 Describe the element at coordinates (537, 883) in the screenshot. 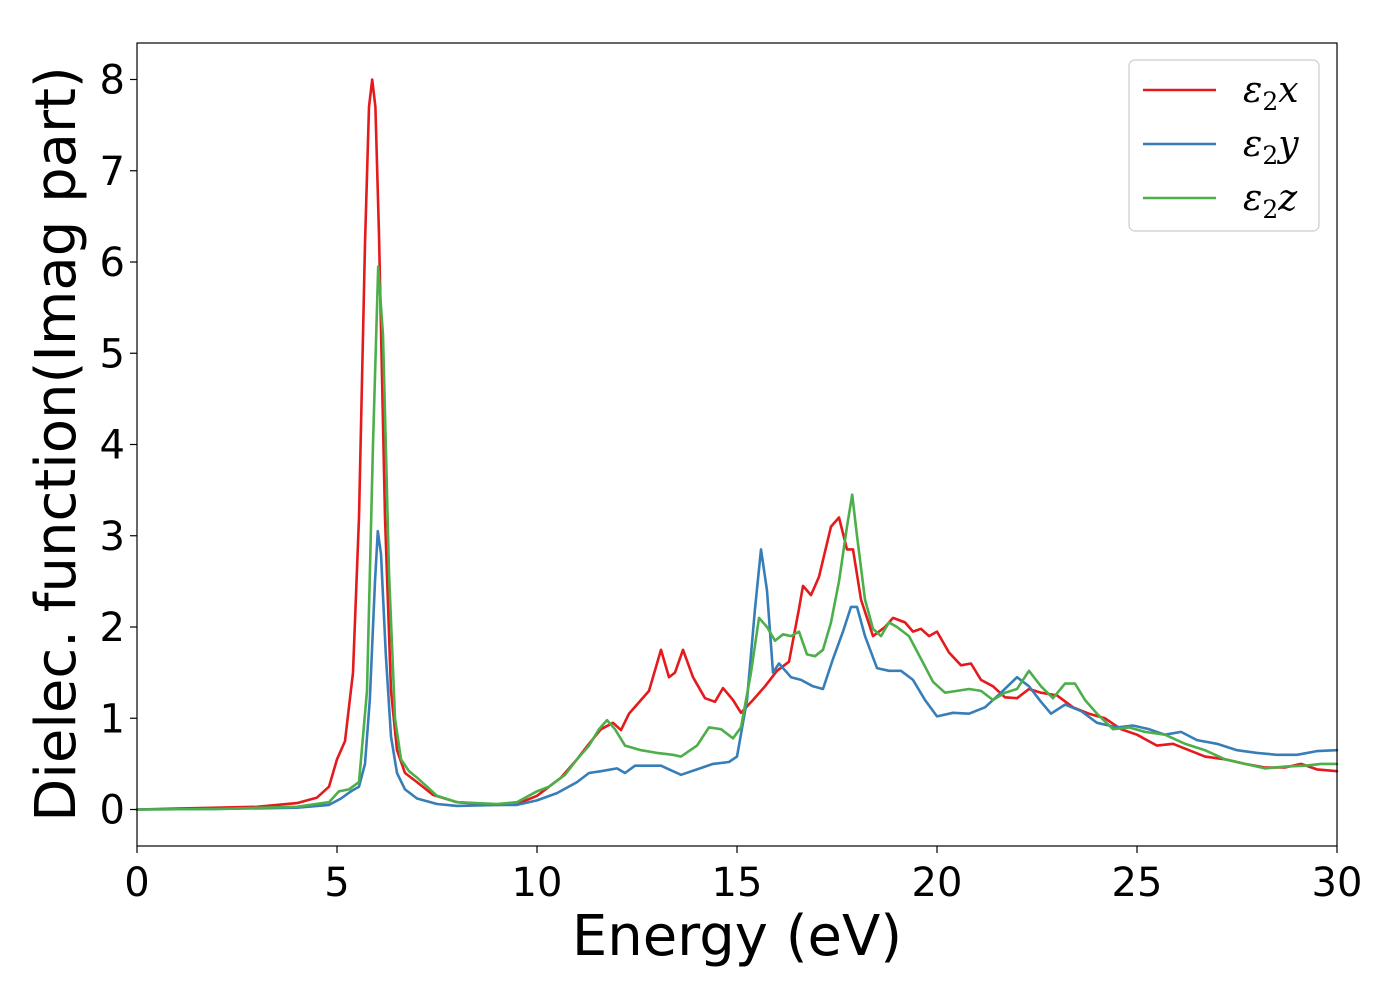

I see `x-tick-label: 10` at that location.